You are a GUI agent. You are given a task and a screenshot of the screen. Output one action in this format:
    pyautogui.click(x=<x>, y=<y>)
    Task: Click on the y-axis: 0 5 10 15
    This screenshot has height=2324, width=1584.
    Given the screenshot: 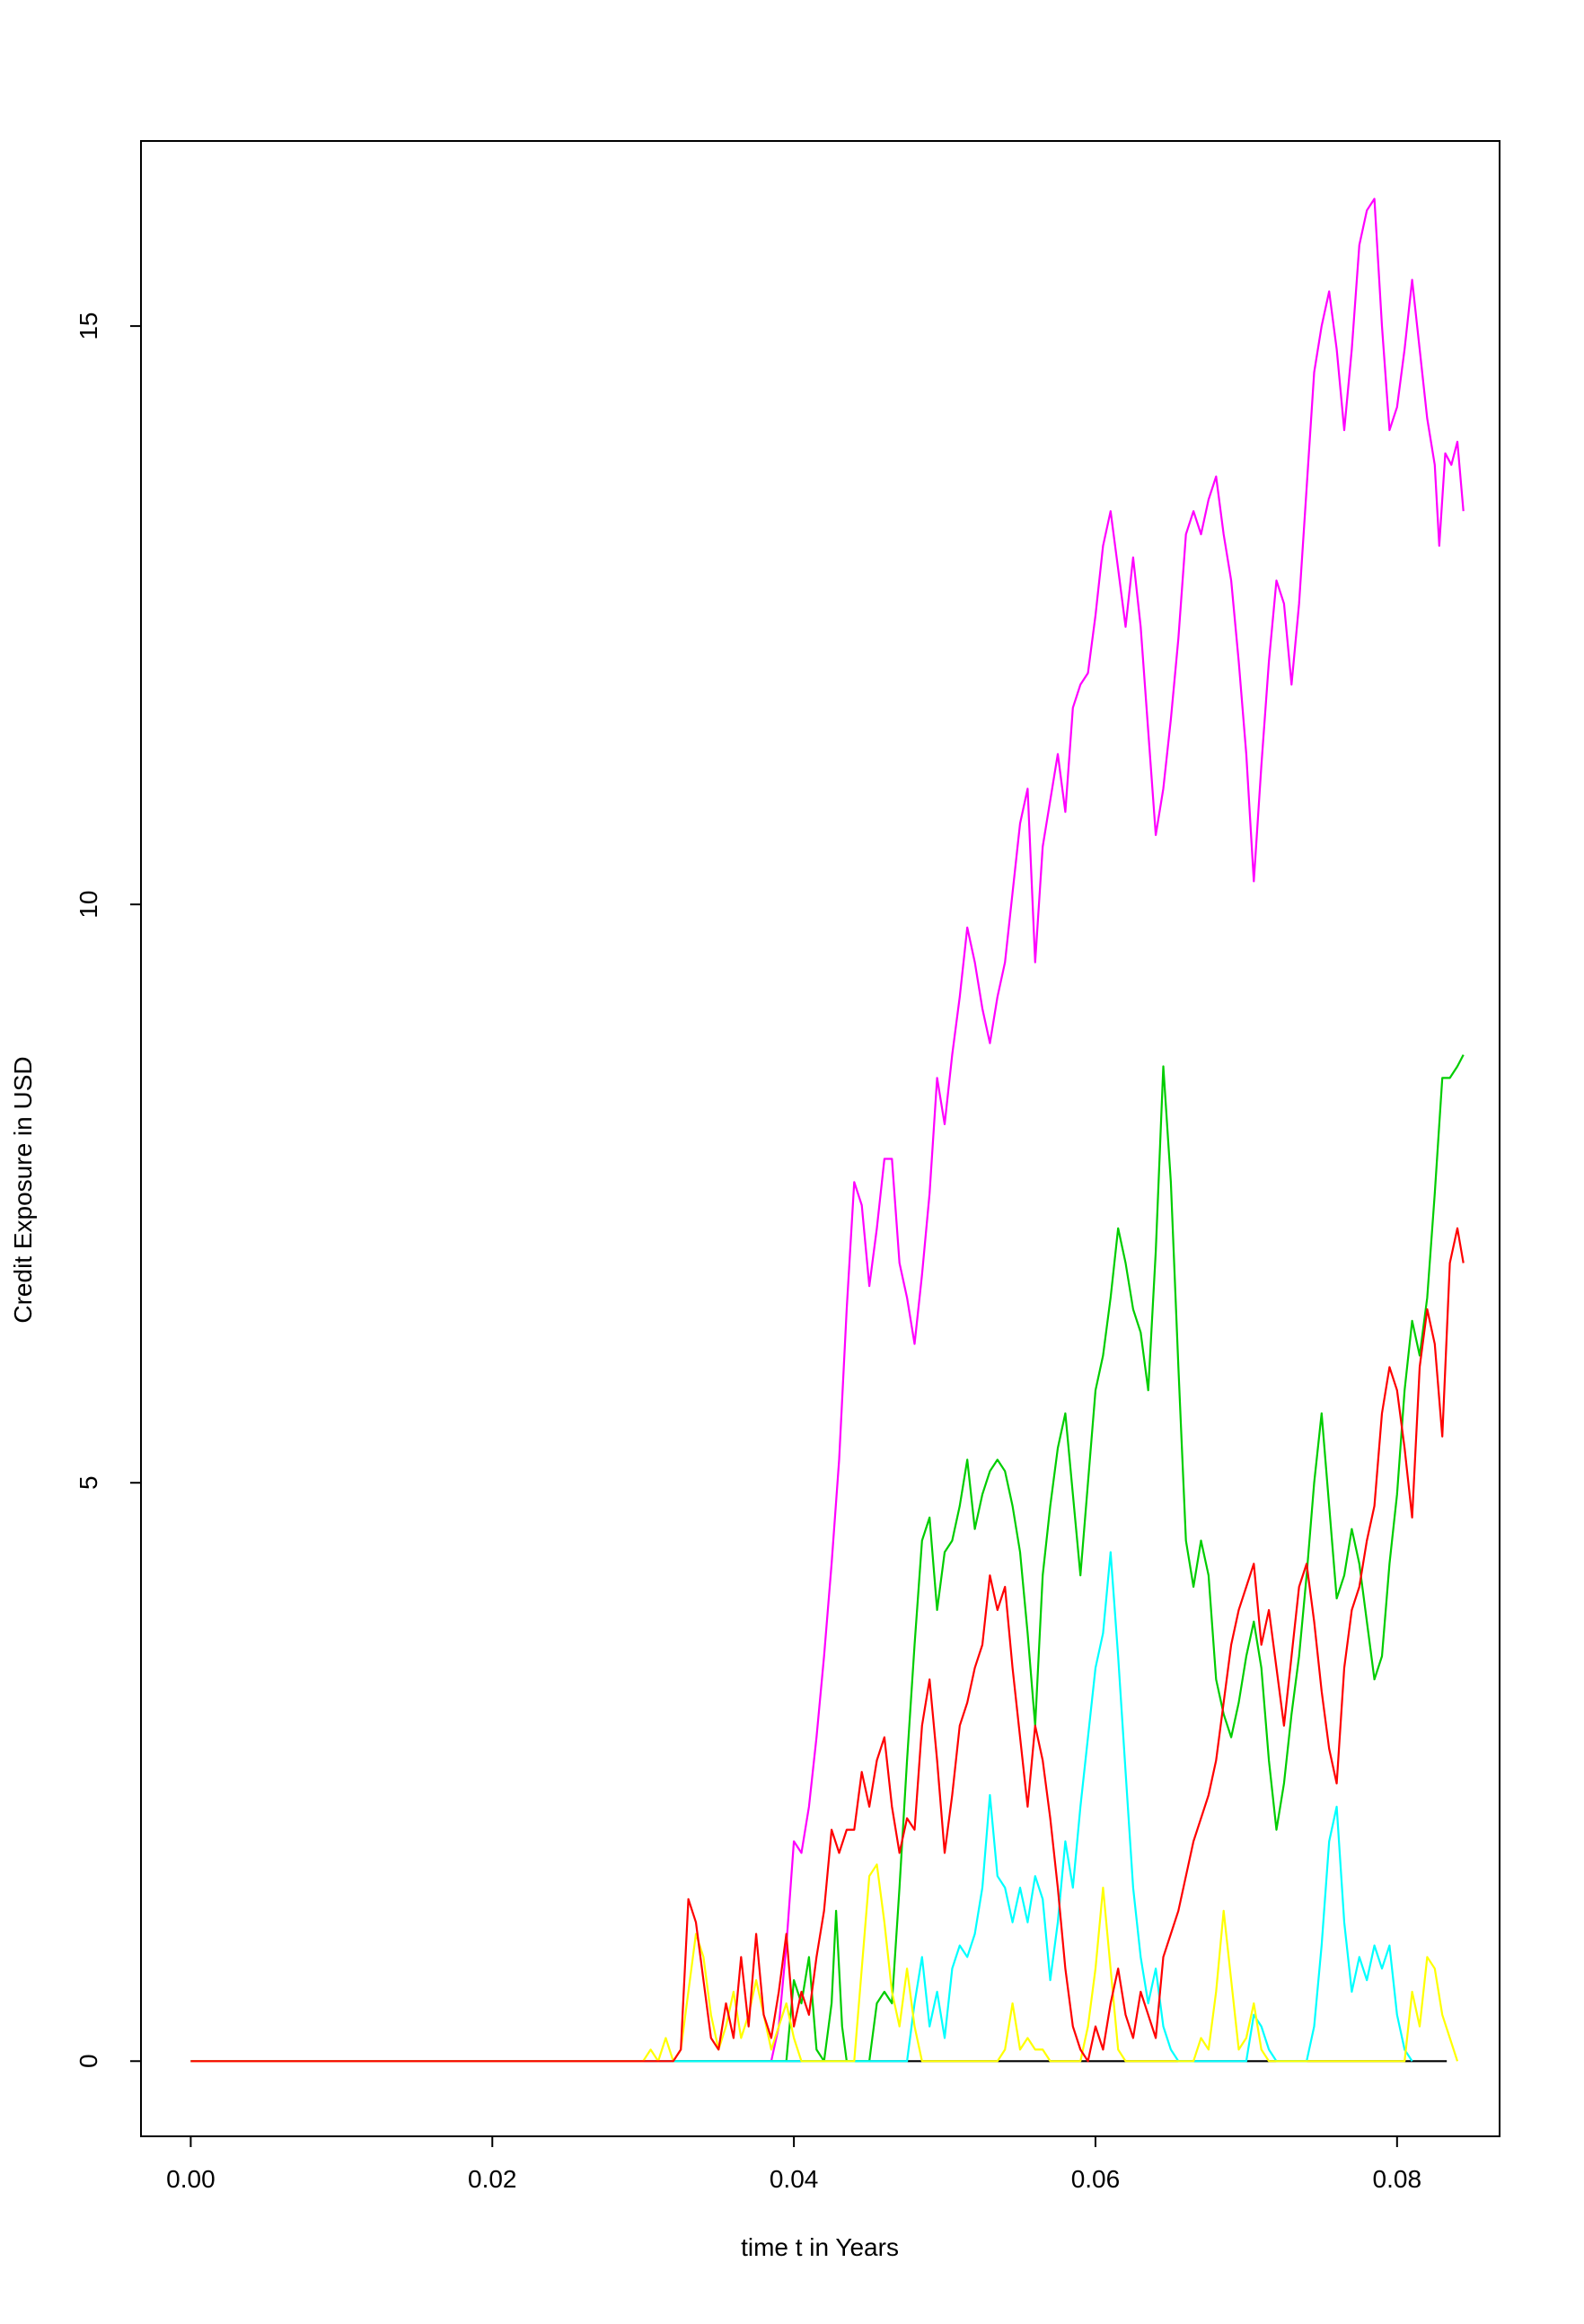 What is the action you would take?
    pyautogui.click(x=108, y=1191)
    